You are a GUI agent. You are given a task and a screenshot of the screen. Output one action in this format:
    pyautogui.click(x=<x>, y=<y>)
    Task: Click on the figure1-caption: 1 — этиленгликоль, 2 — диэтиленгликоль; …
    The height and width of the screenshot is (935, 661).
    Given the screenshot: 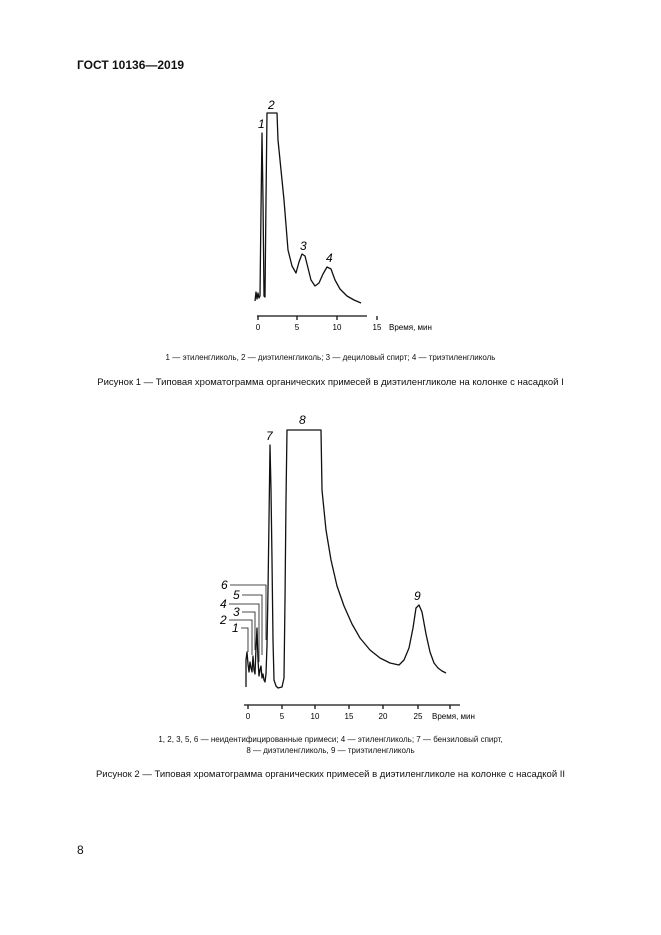 What is the action you would take?
    pyautogui.click(x=330, y=357)
    